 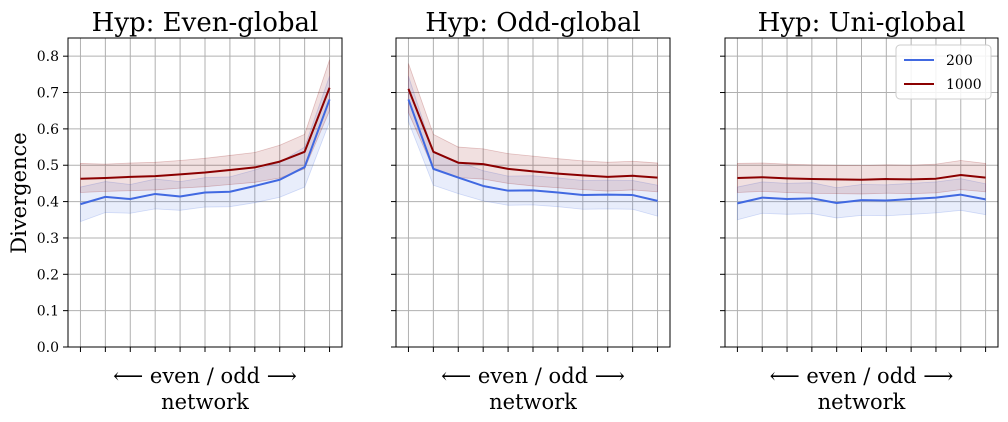 What do you see at coordinates (964, 85) in the screenshot?
I see `legend-label-1: 1000` at bounding box center [964, 85].